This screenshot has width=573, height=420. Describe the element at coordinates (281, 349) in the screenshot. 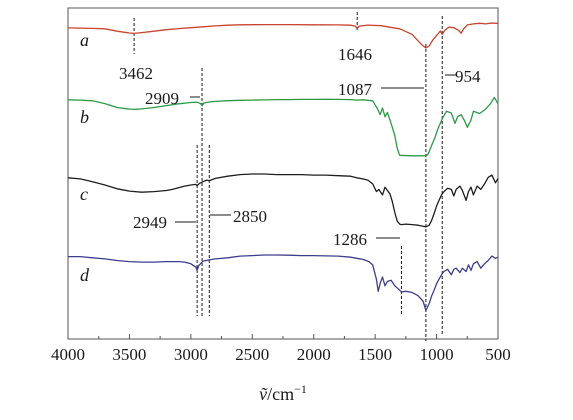

I see `x-axis: 4000 3500 3000 2500 2000 1500 1000 500` at that location.